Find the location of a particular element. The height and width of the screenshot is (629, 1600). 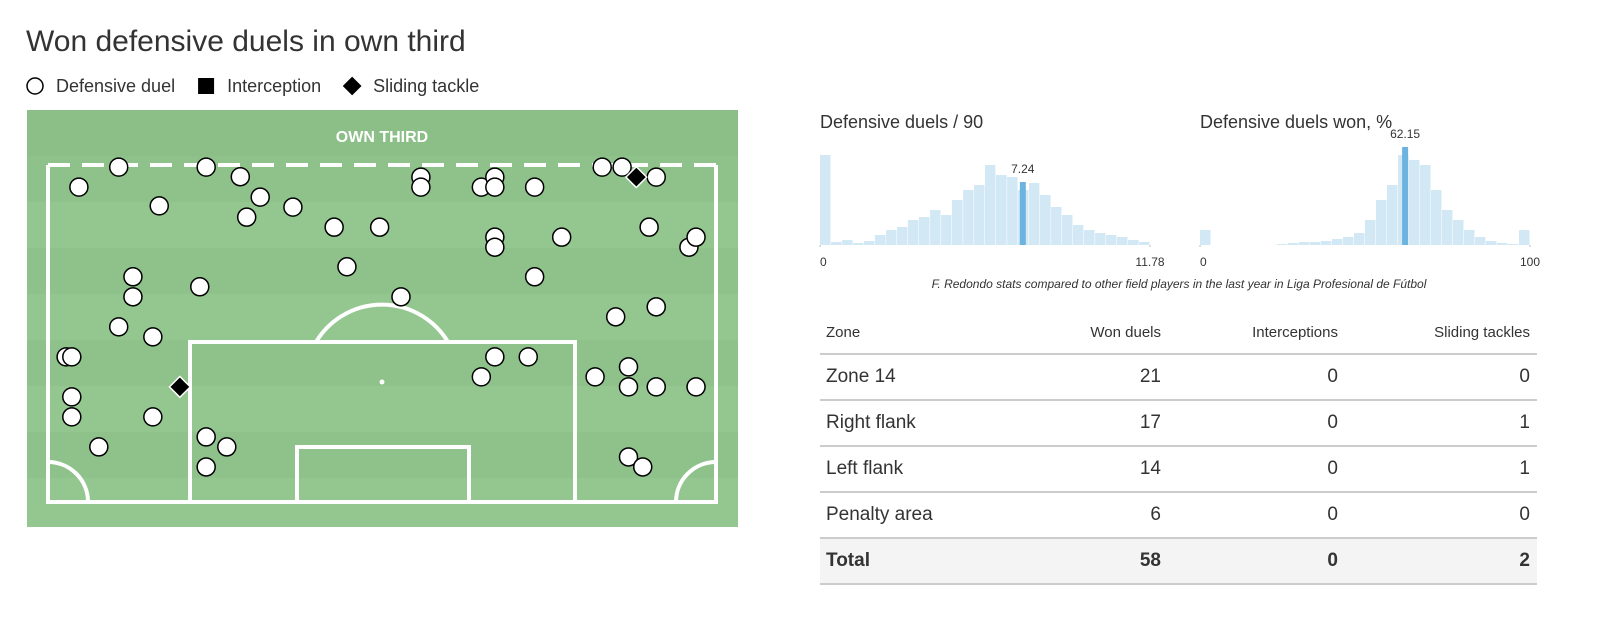

legend-label: Defensive duel is located at coordinates (115, 86).